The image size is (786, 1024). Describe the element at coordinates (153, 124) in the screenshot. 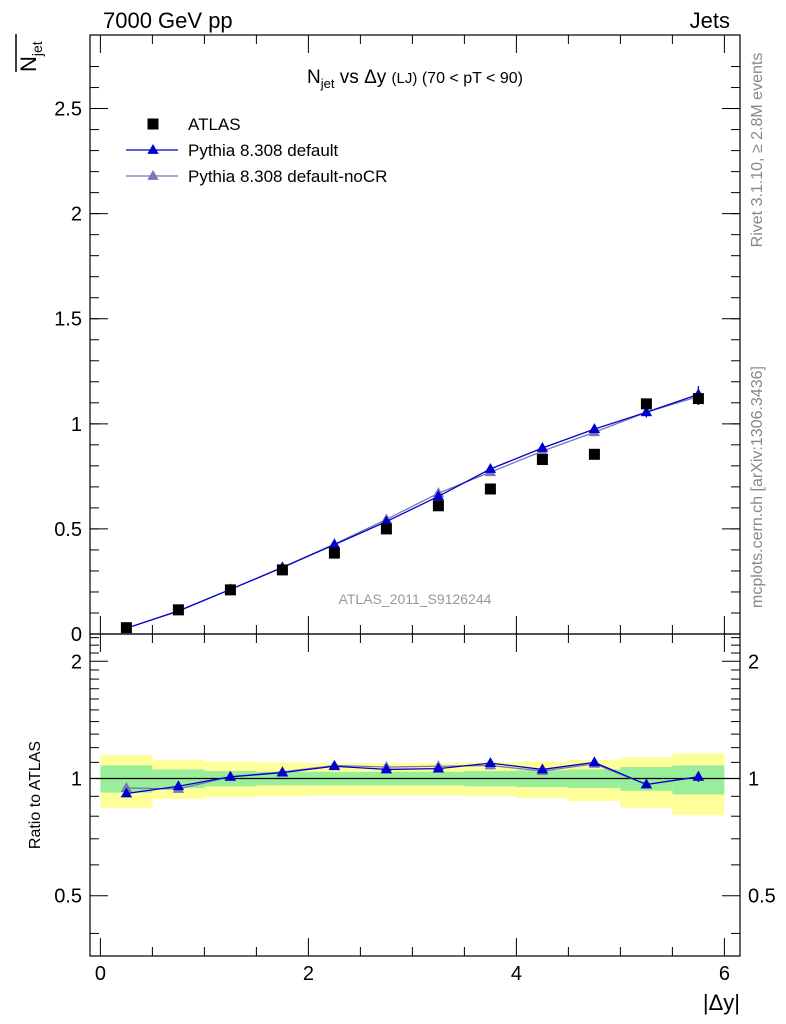

I see `legend-marker-data` at that location.